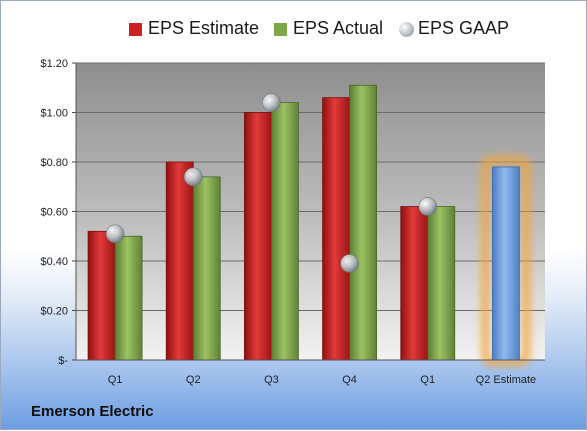  I want to click on x-tick-label: Q2, so click(193, 380).